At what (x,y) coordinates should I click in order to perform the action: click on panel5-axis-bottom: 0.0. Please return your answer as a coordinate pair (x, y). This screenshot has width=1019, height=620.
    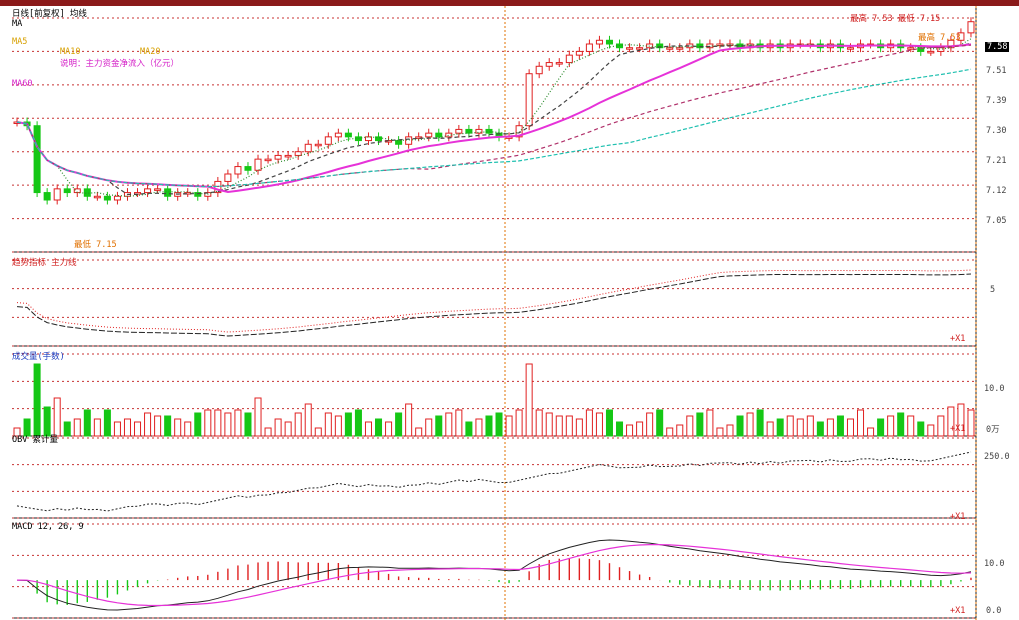
    Looking at the image, I should click on (994, 611).